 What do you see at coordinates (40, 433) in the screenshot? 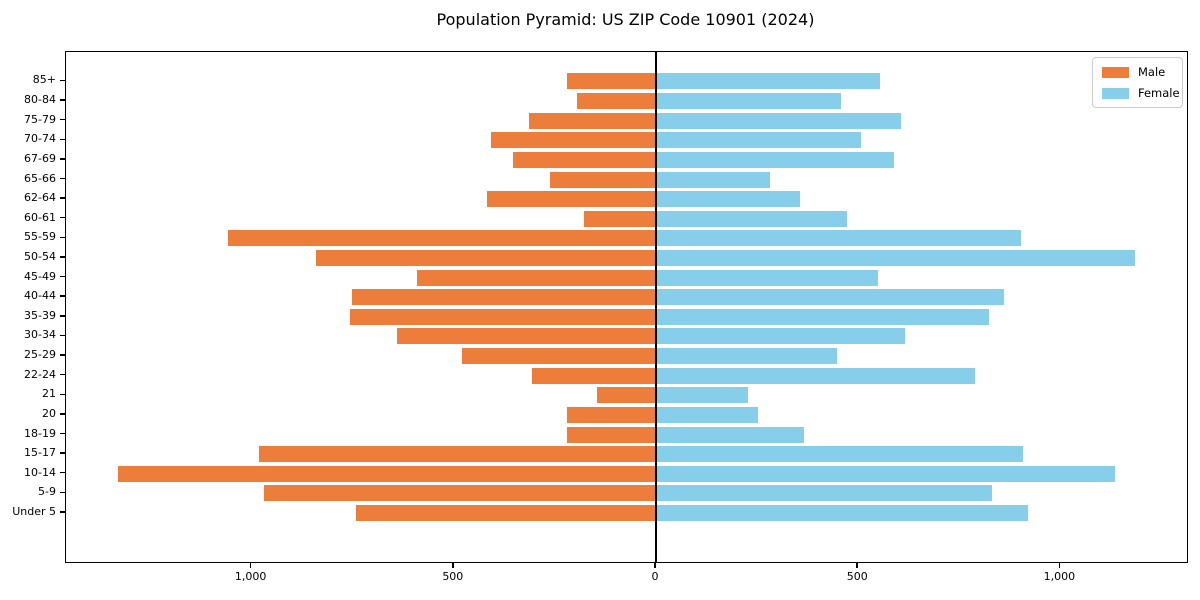
I see `y-axis-tick-label: 18-19` at bounding box center [40, 433].